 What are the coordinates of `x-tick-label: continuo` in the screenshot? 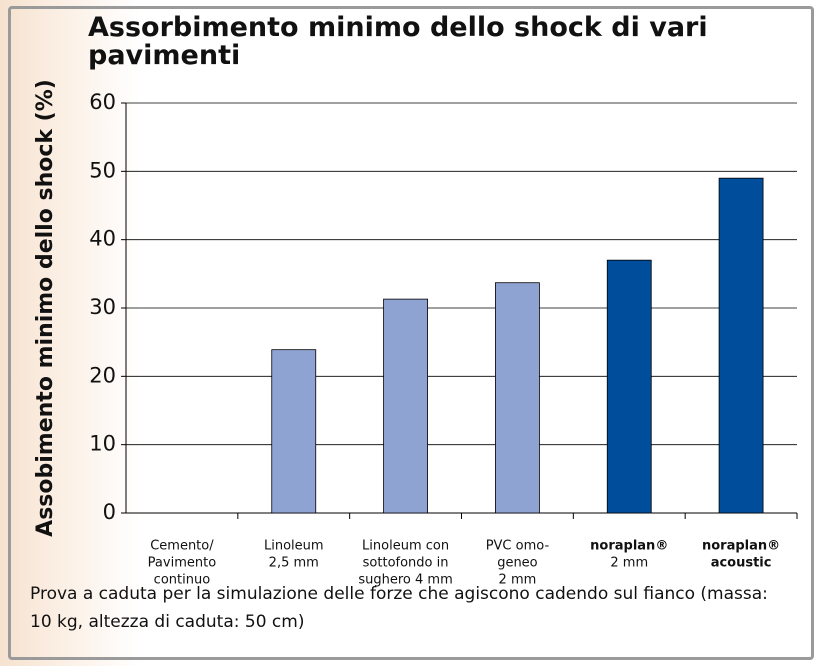 It's located at (182, 580).